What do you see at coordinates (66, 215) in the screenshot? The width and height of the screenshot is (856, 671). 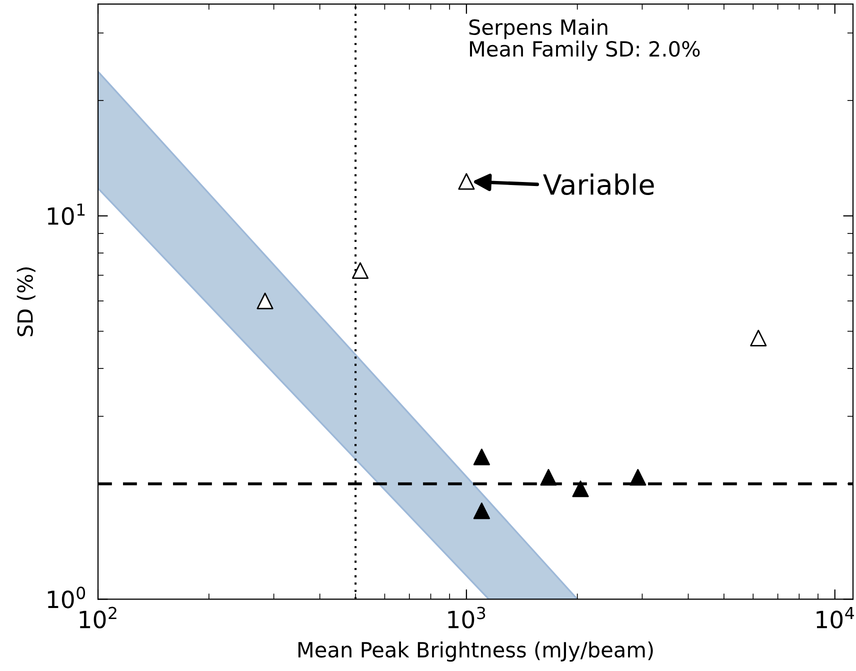 I see `y-tick-label: 10$^{1}$` at bounding box center [66, 215].